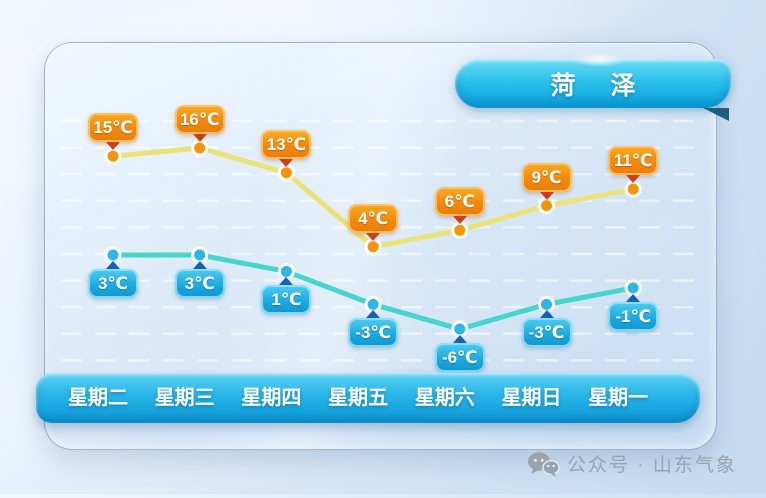 The image size is (766, 498). I want to click on footer-watermark: 公众号 · 山东气象, so click(632, 463).